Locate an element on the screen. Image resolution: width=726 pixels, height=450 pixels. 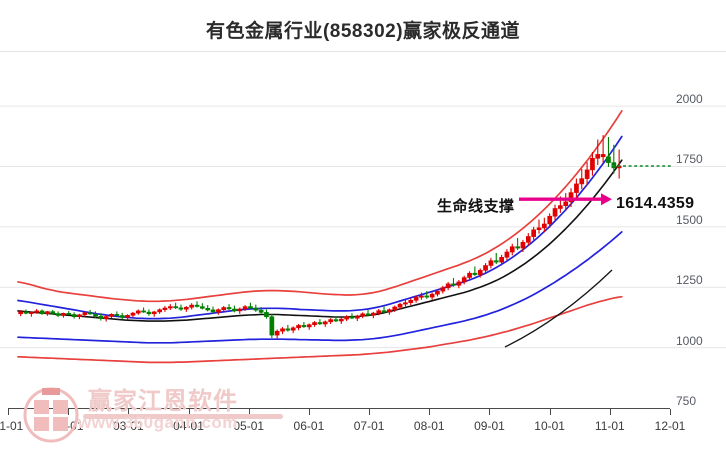
x-axis-tick-label: 07-01 is located at coordinates (369, 426).